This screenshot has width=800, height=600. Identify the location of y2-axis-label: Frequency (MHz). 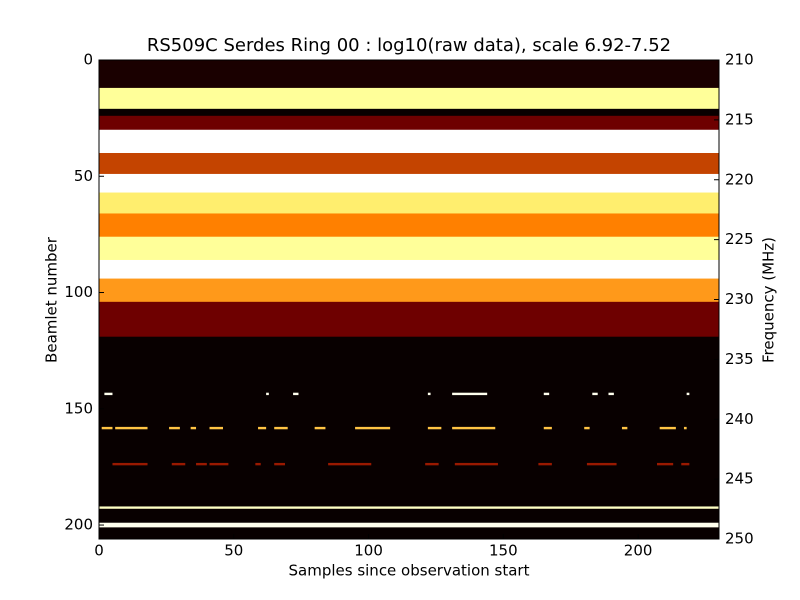
(769, 300).